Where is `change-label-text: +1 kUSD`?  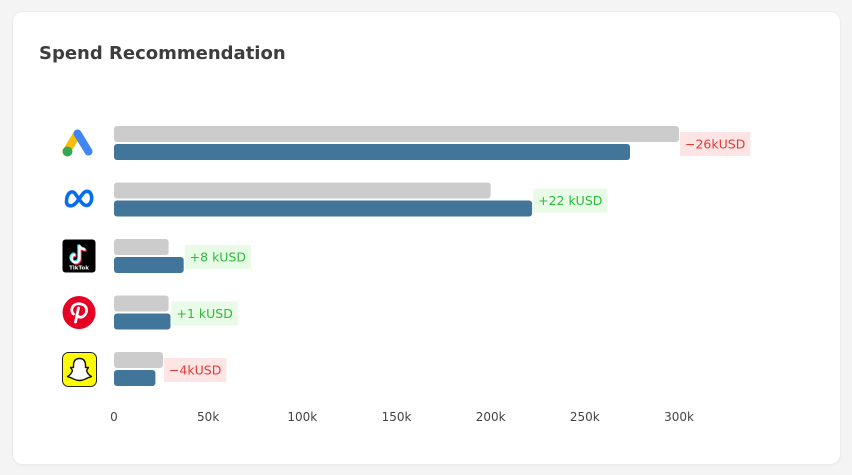
change-label-text: +1 kUSD is located at coordinates (205, 313).